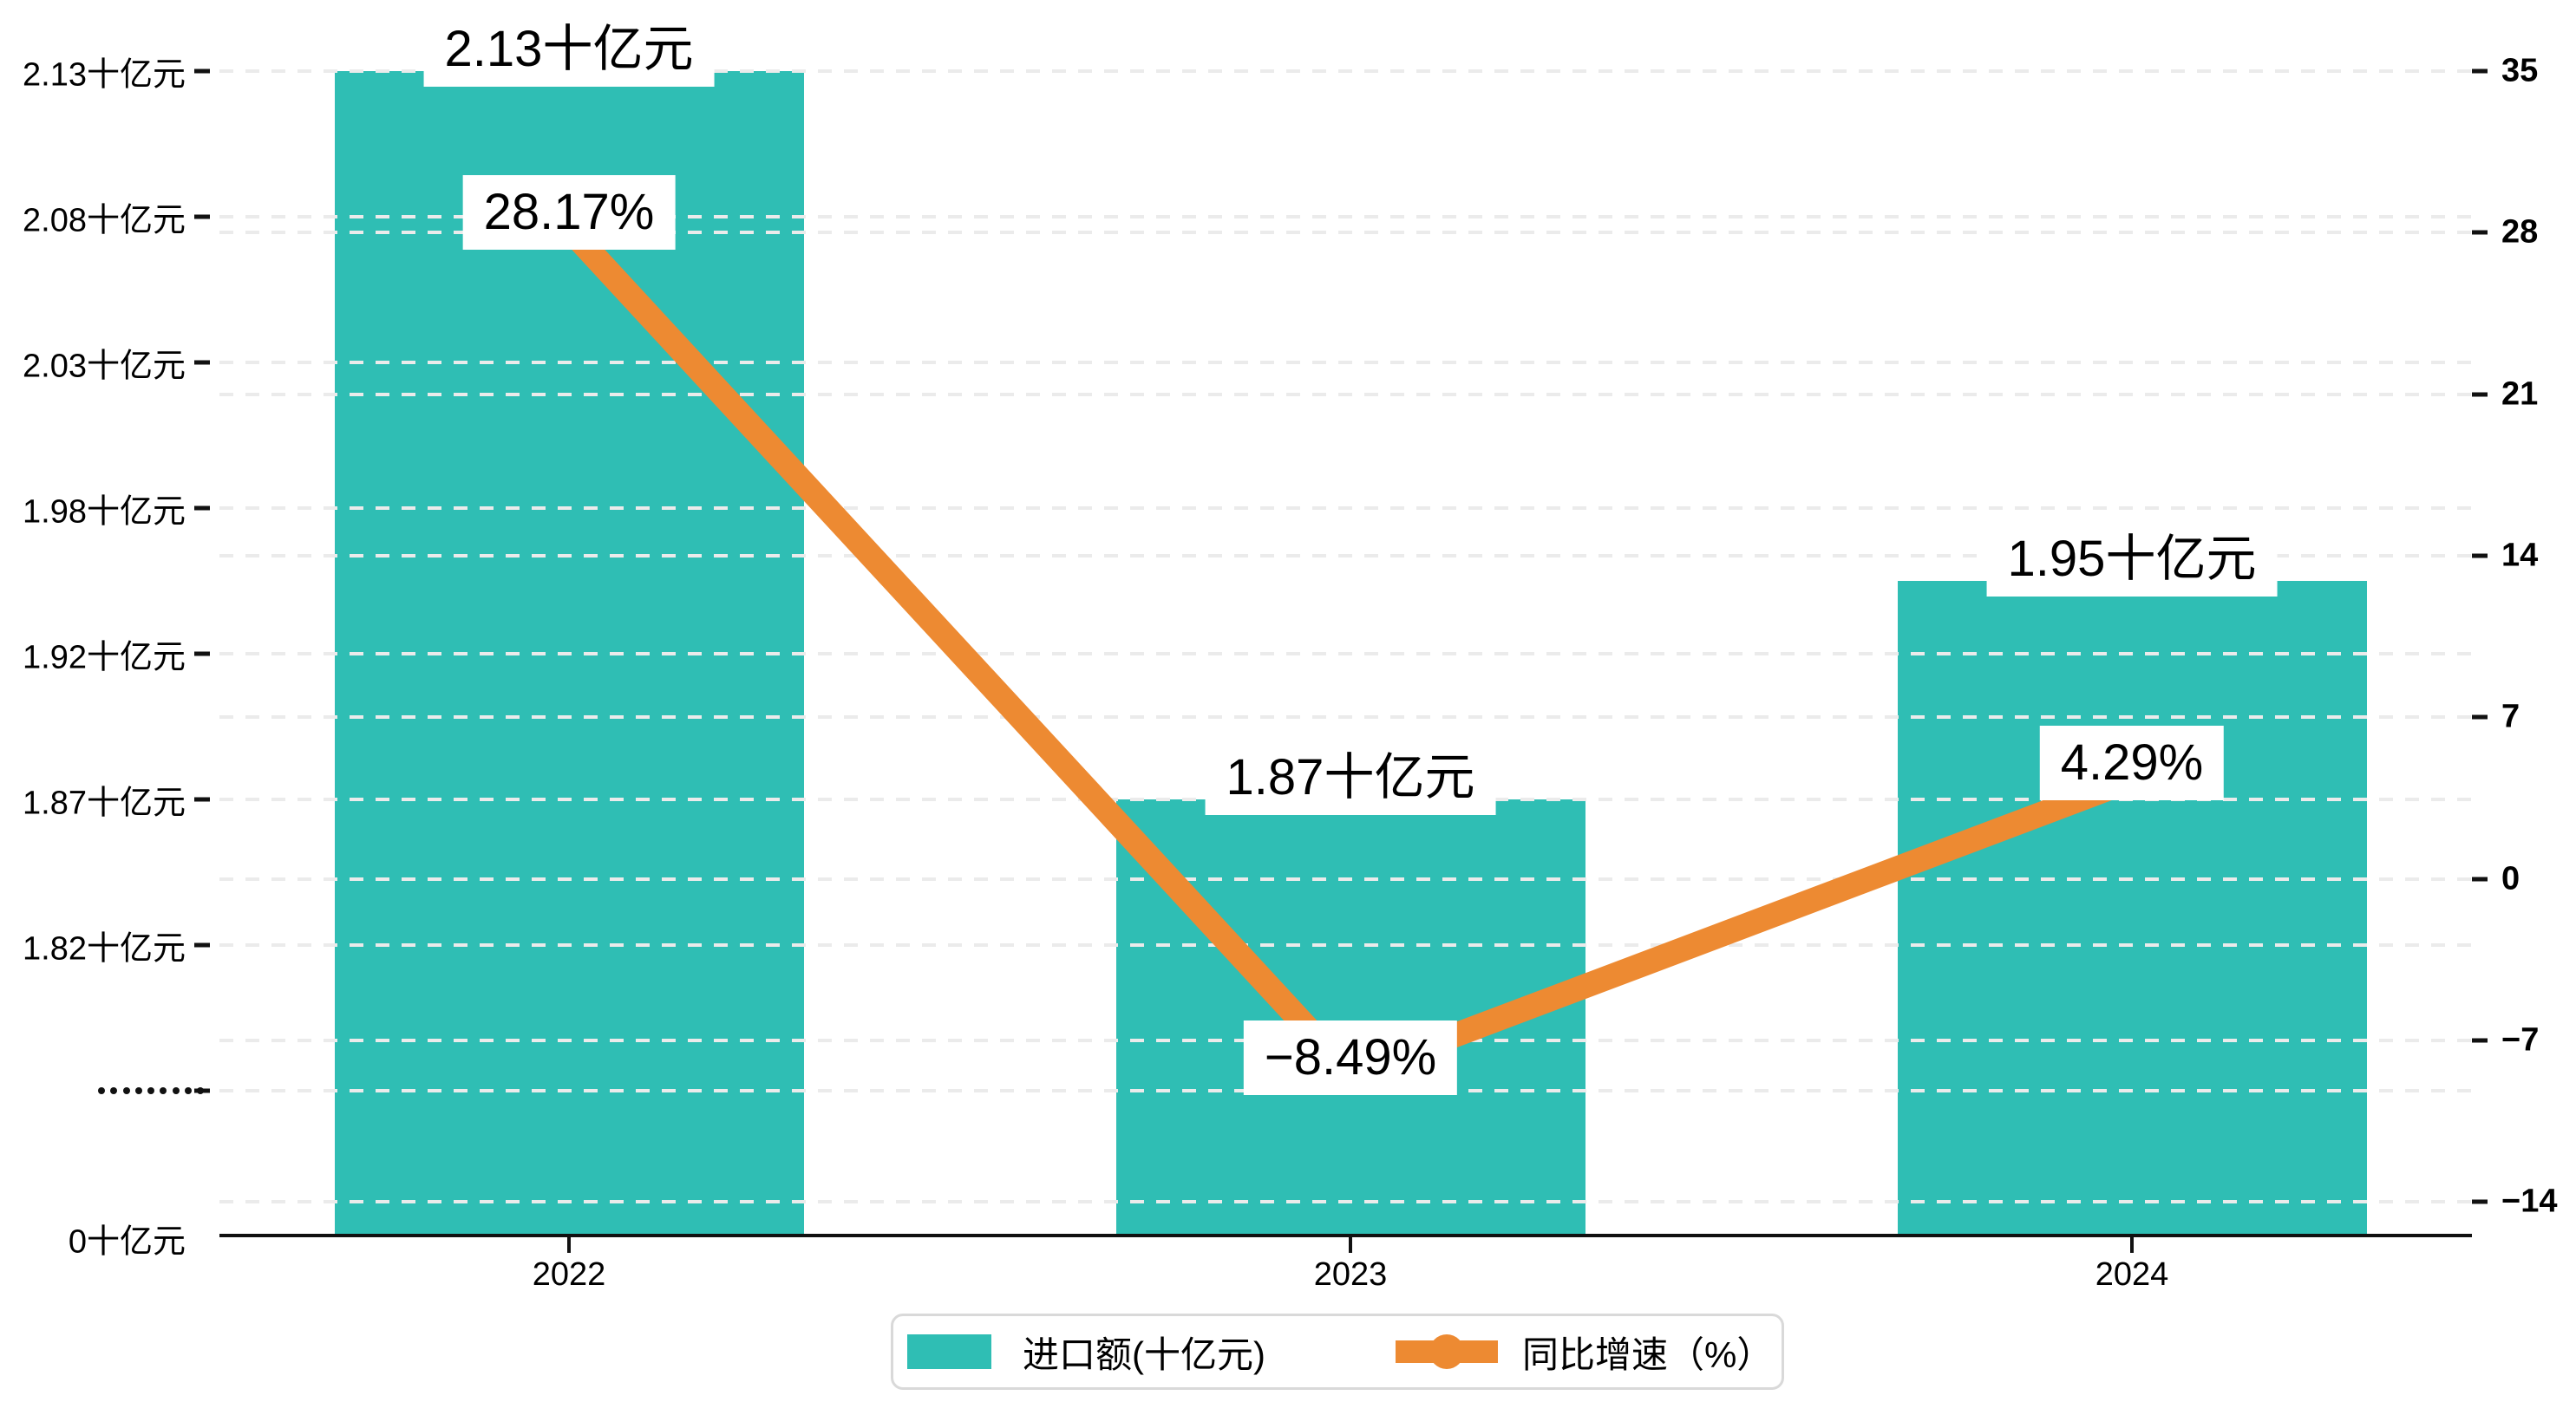  I want to click on right-axis-label: 28, so click(2520, 232).